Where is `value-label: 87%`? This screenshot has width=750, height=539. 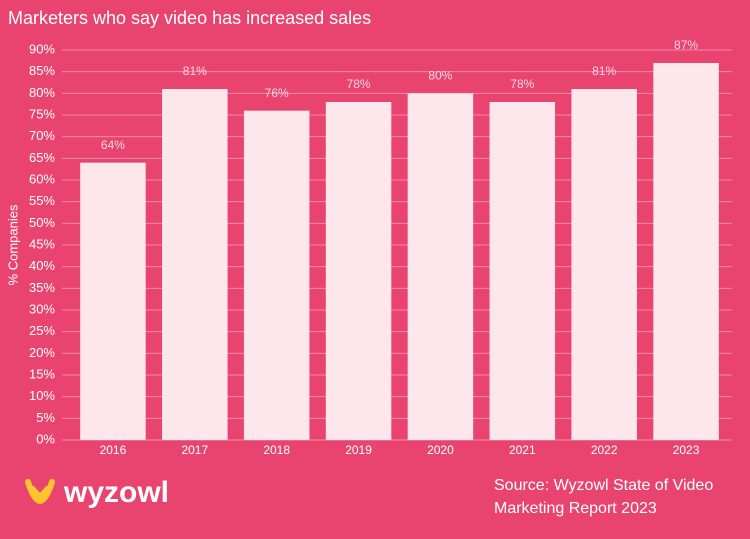 value-label: 87% is located at coordinates (686, 45).